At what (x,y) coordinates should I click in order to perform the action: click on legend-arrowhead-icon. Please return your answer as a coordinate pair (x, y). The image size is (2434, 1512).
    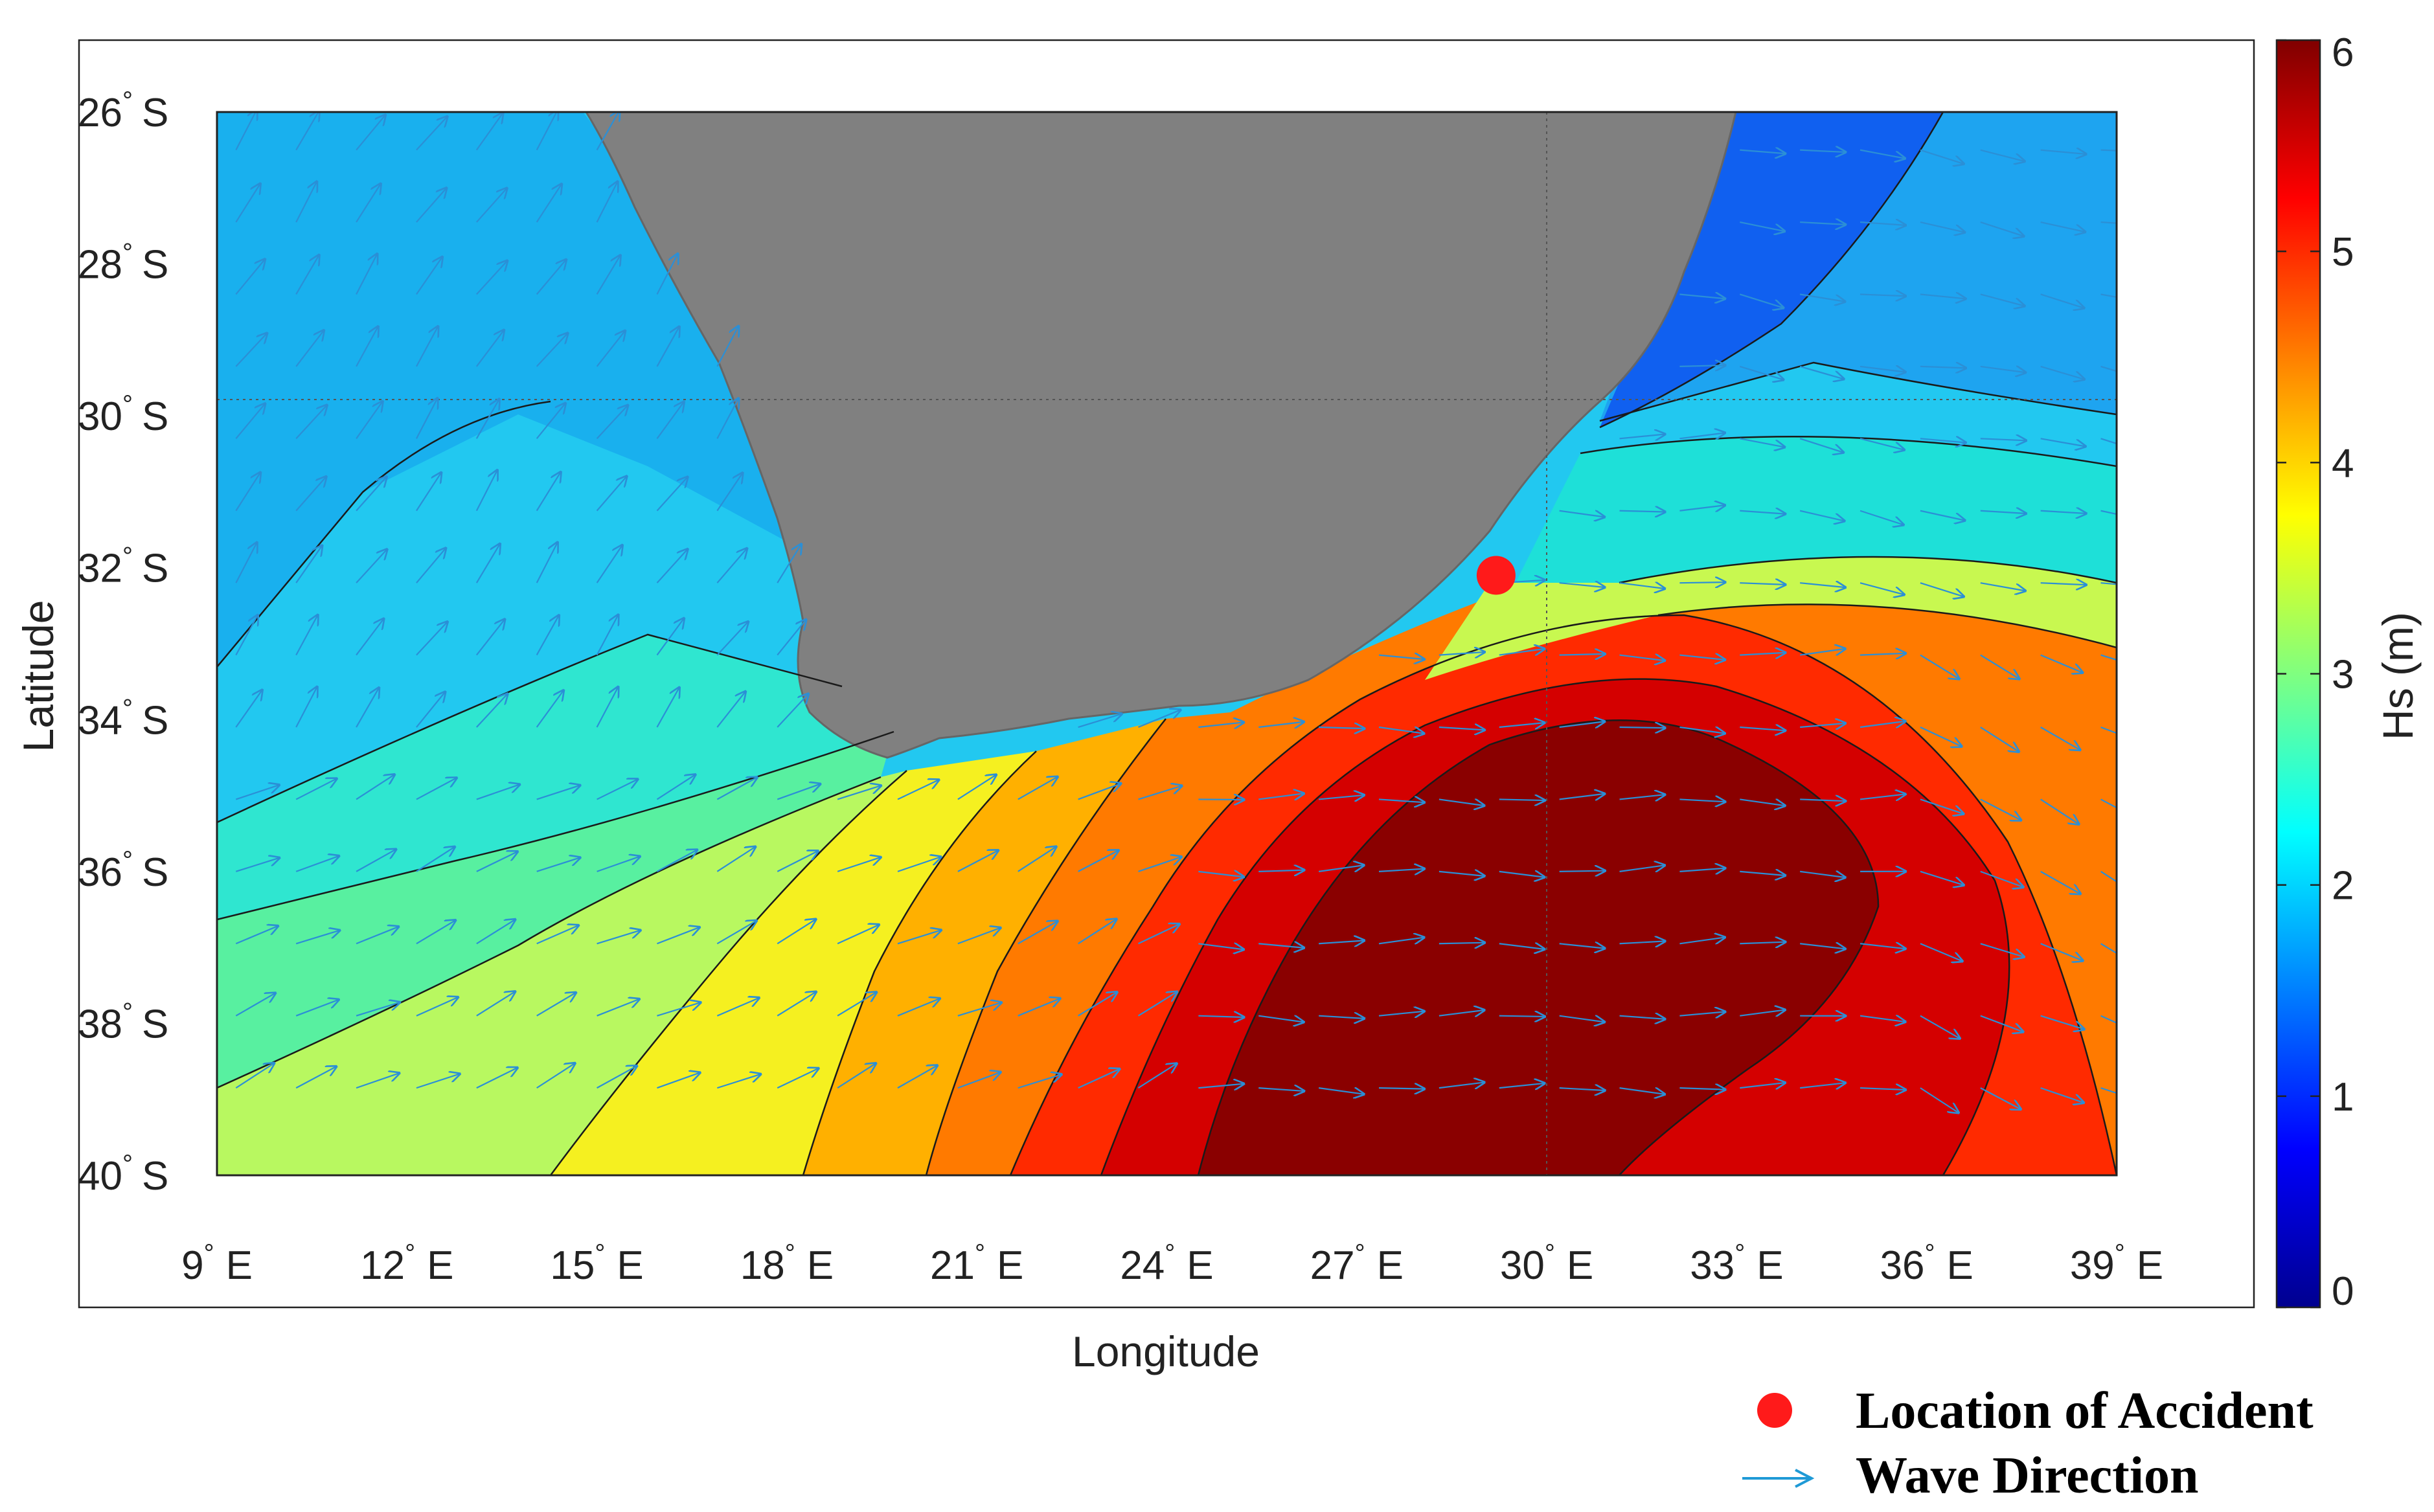
    Looking at the image, I should click on (1805, 1478).